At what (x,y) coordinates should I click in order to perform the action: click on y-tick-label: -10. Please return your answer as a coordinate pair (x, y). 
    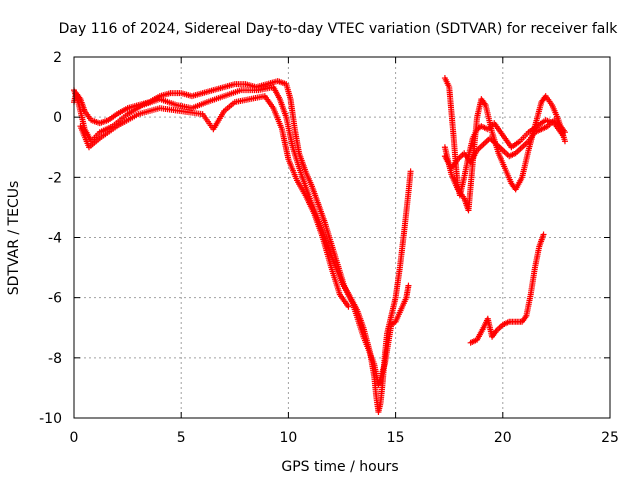
    Looking at the image, I should click on (50, 419).